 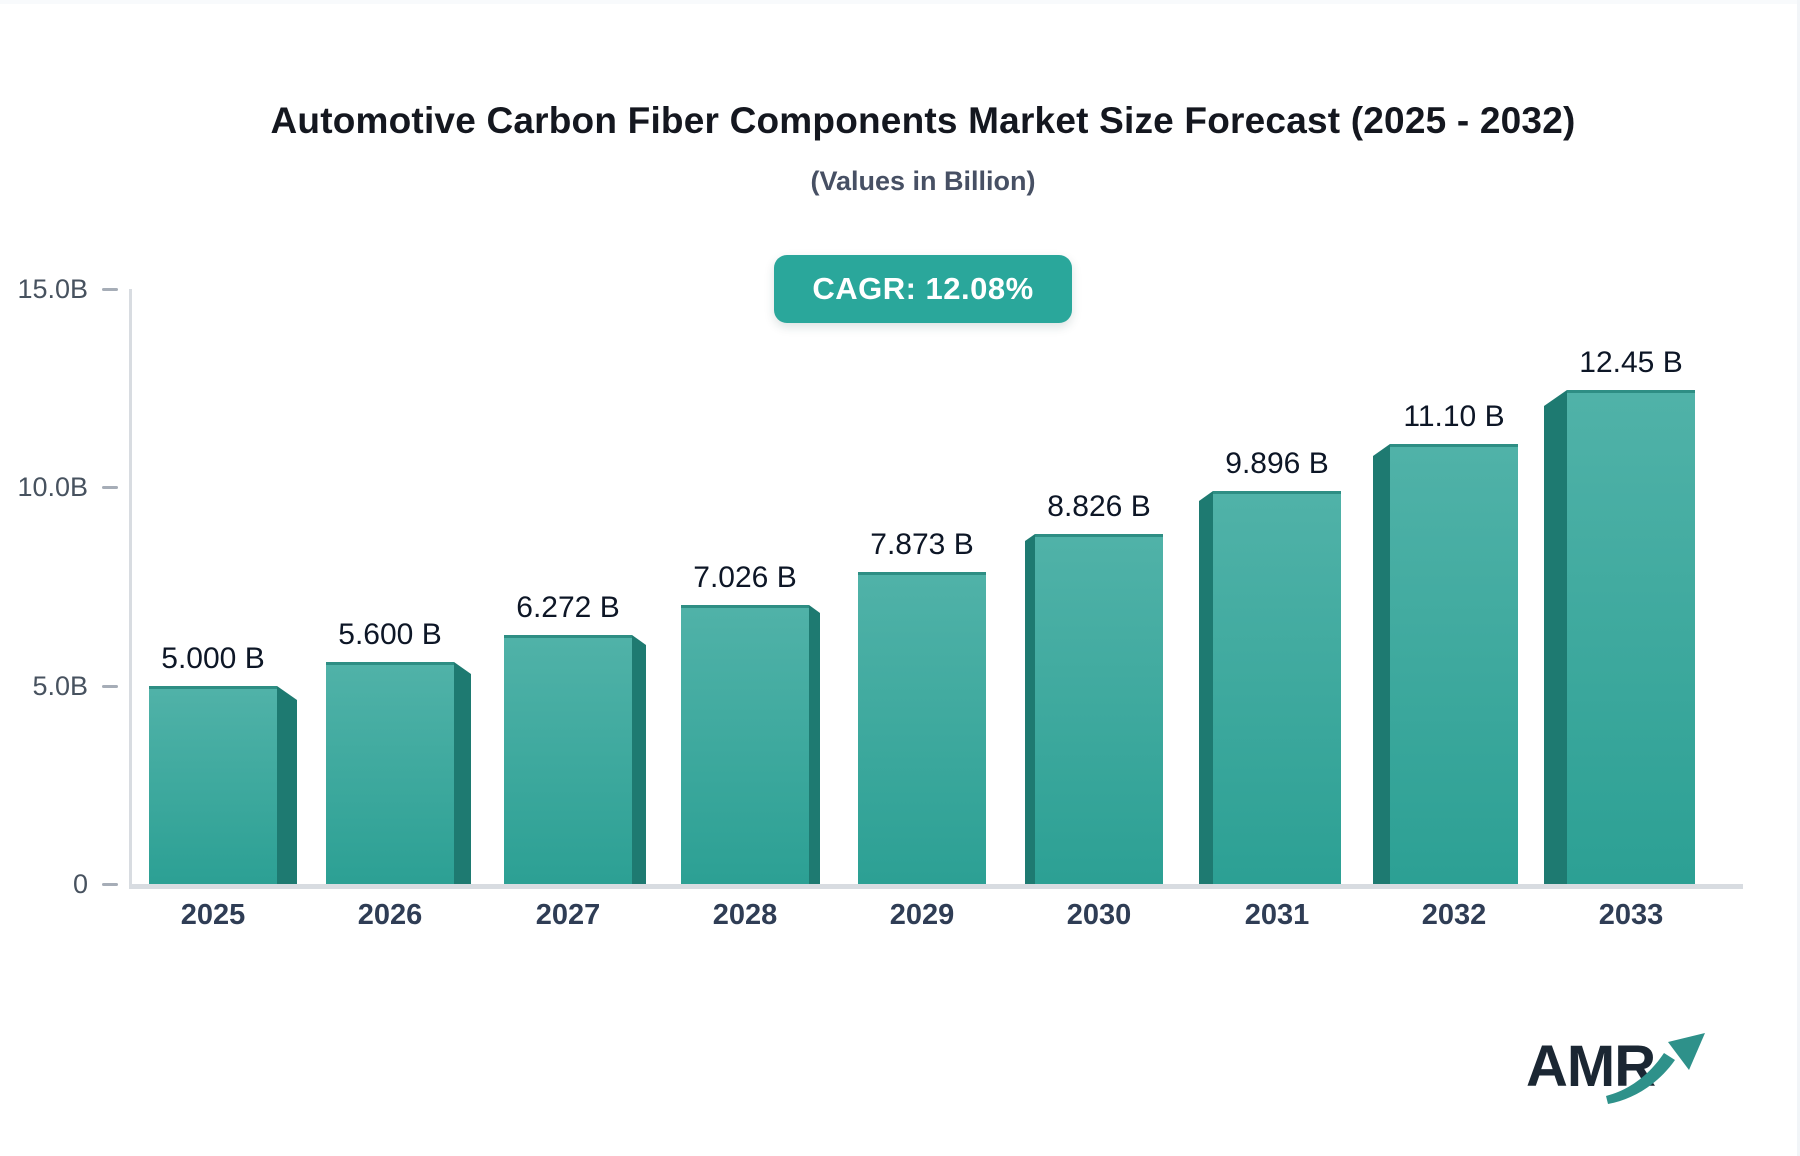 What do you see at coordinates (390, 915) in the screenshot?
I see `x-tick-label: 2026` at bounding box center [390, 915].